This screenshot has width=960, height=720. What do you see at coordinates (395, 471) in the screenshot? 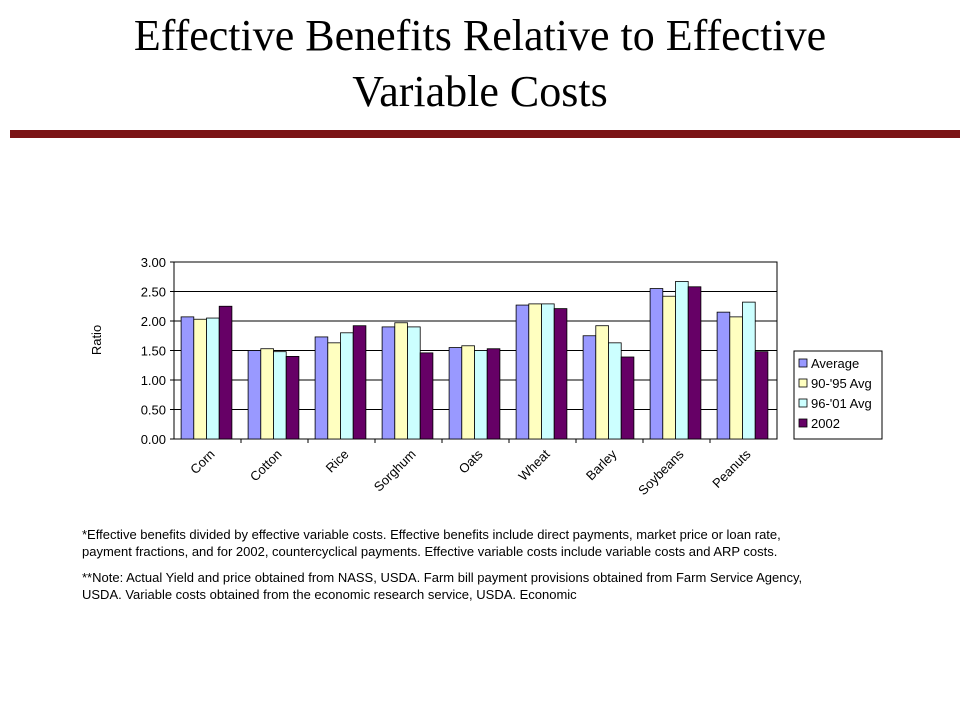
I see `x-tick-label: Sorghum` at bounding box center [395, 471].